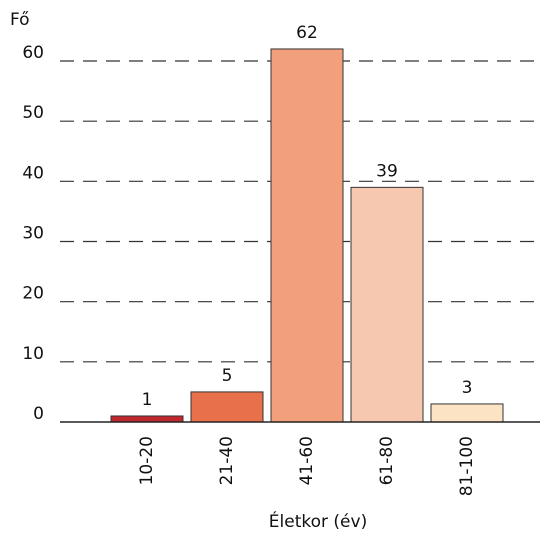 This screenshot has width=547, height=536. Describe the element at coordinates (33, 294) in the screenshot. I see `y-tick-label: 20` at that location.